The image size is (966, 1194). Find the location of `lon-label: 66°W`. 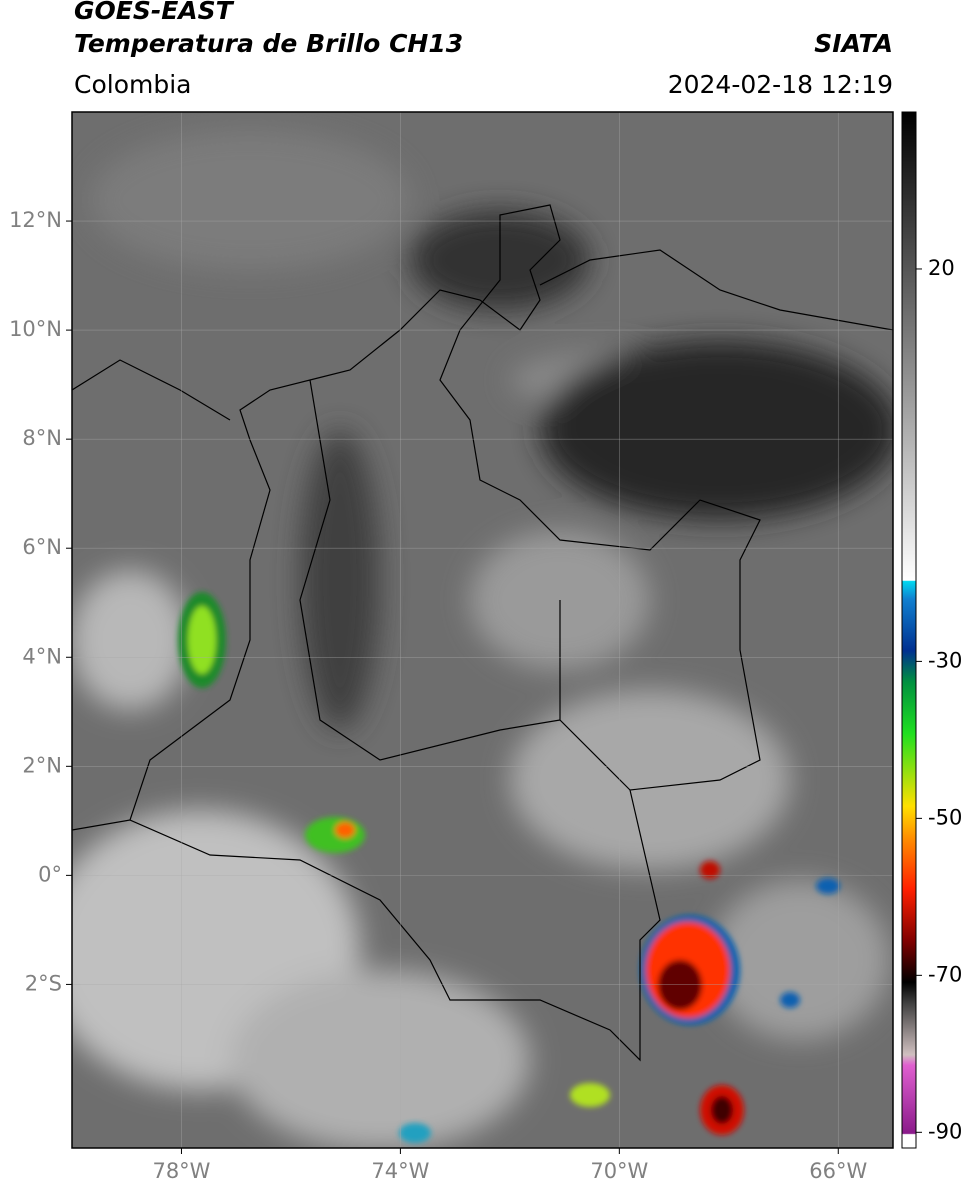

lon-label: 66°W is located at coordinates (838, 1171).